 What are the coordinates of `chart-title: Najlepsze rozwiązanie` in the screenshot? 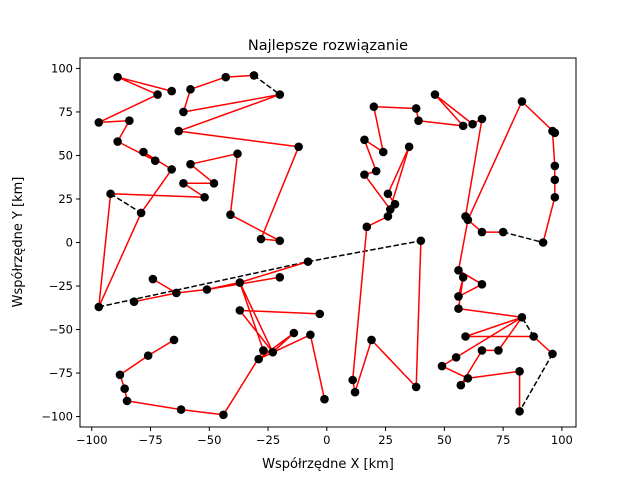 It's located at (328, 46).